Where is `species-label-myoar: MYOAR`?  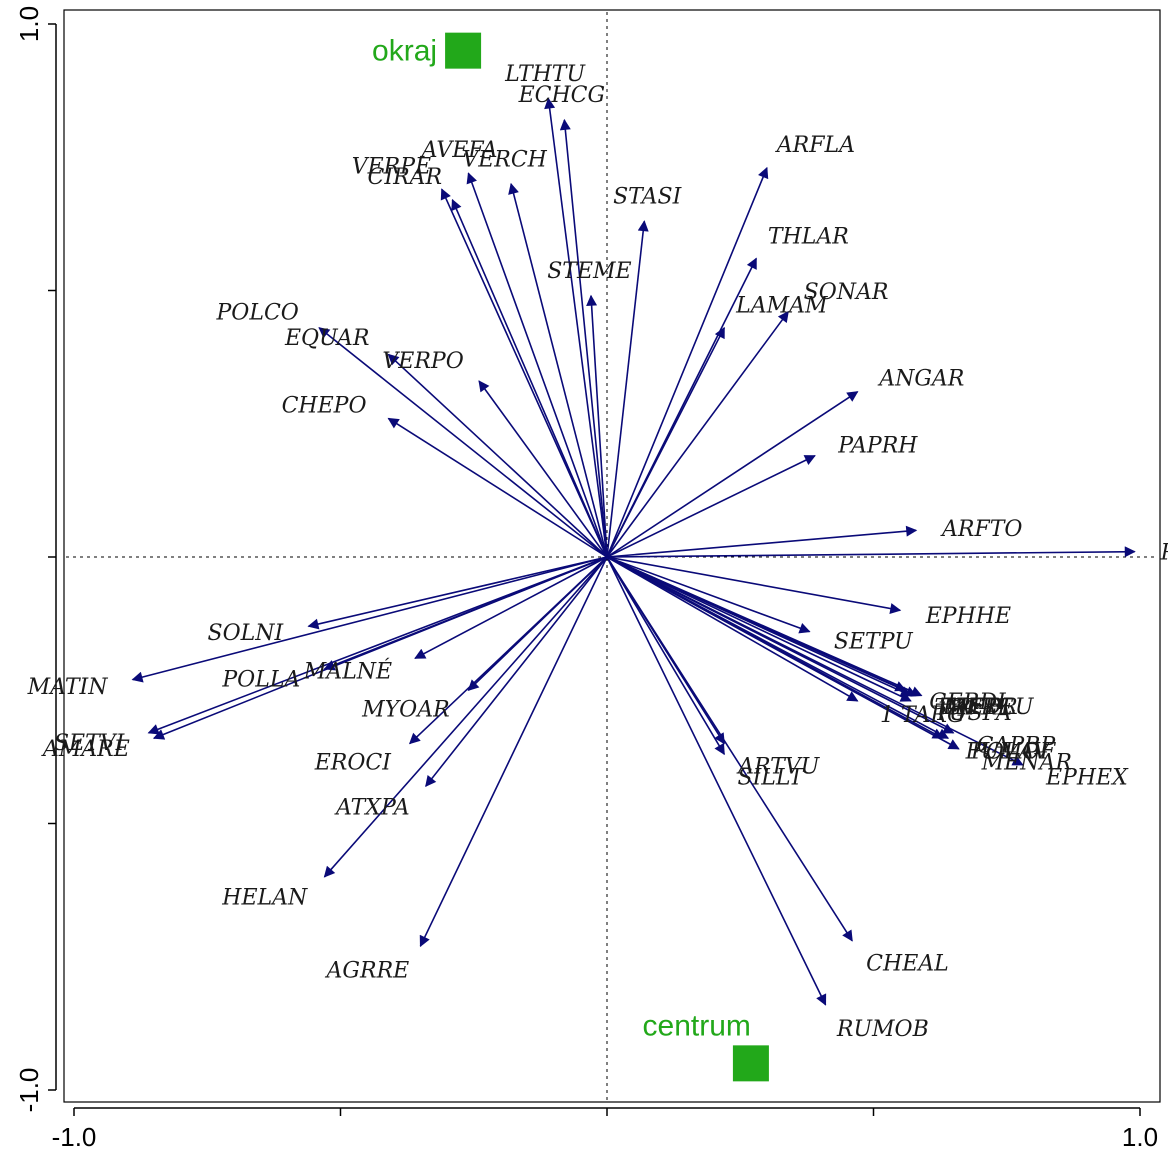 species-label-myoar: MYOAR is located at coordinates (405, 709).